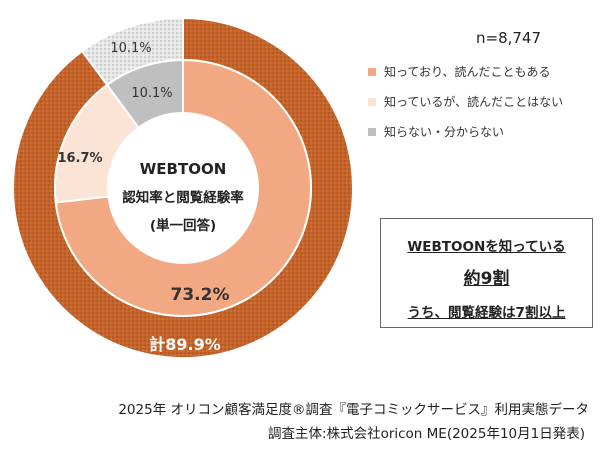 The width and height of the screenshot is (603, 451). Describe the element at coordinates (444, 132) in the screenshot. I see `legend-label: 知らない・分からない` at that location.